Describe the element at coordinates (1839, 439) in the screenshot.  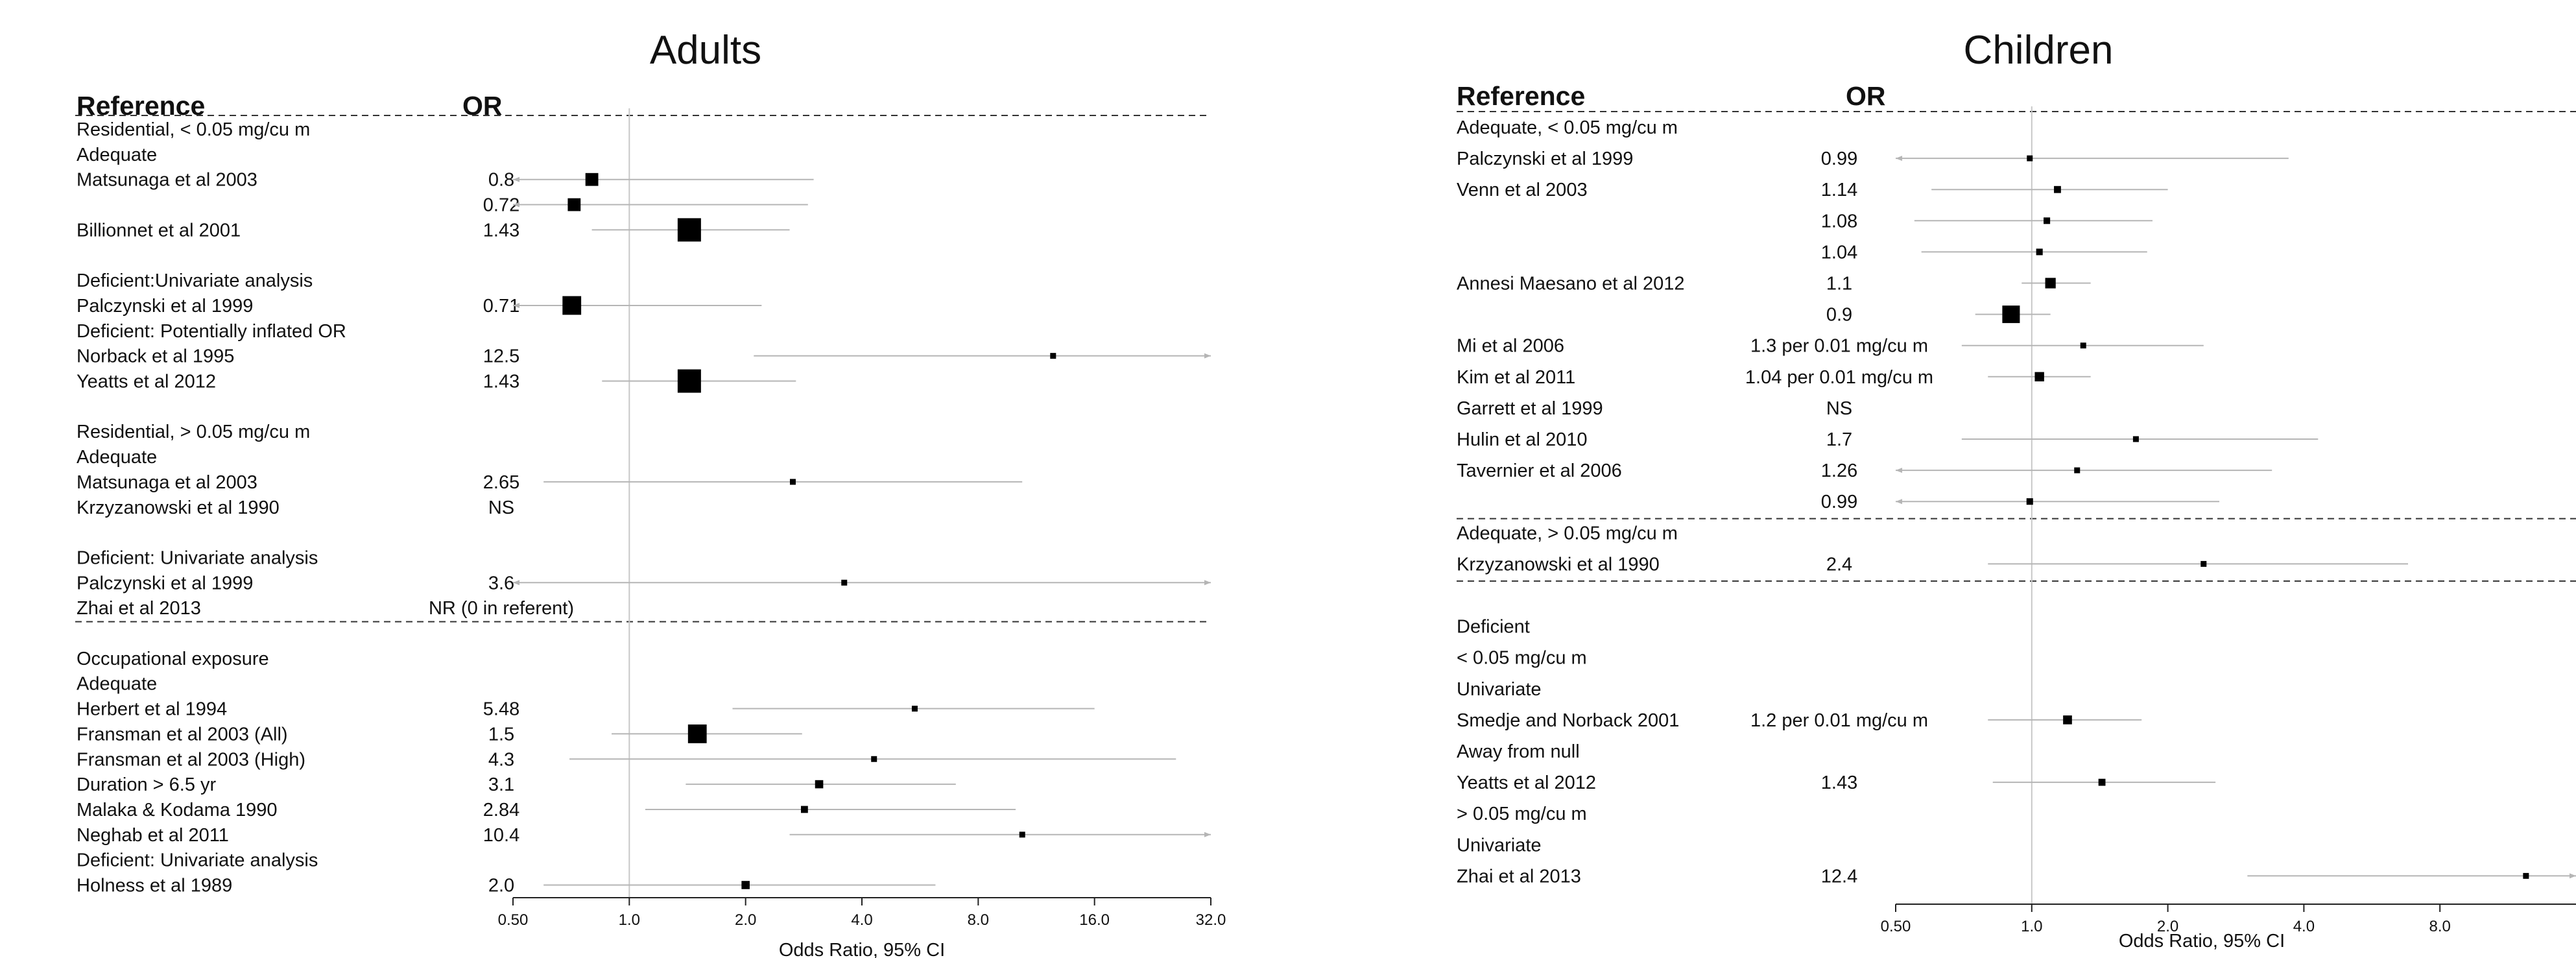
I see `children-row-or: 1.7` at that location.